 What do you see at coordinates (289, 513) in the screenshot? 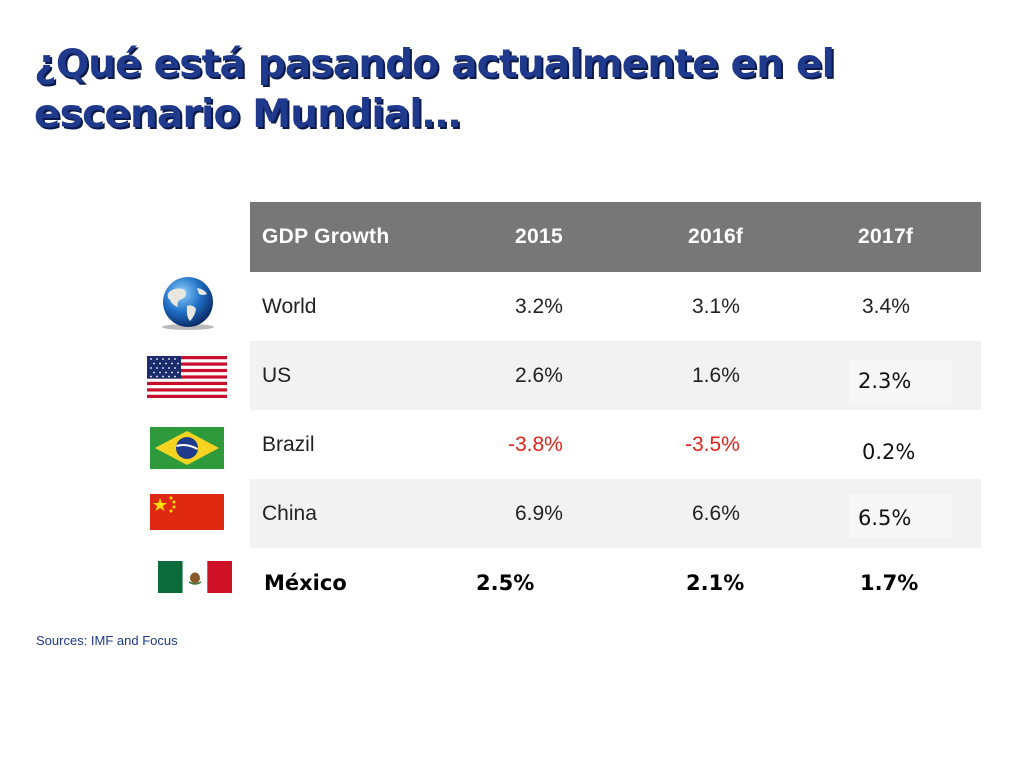
I see `country-china: China` at bounding box center [289, 513].